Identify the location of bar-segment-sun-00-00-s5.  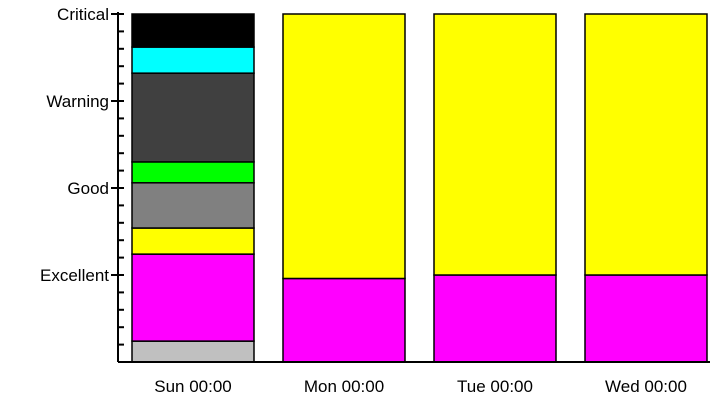
(193, 117).